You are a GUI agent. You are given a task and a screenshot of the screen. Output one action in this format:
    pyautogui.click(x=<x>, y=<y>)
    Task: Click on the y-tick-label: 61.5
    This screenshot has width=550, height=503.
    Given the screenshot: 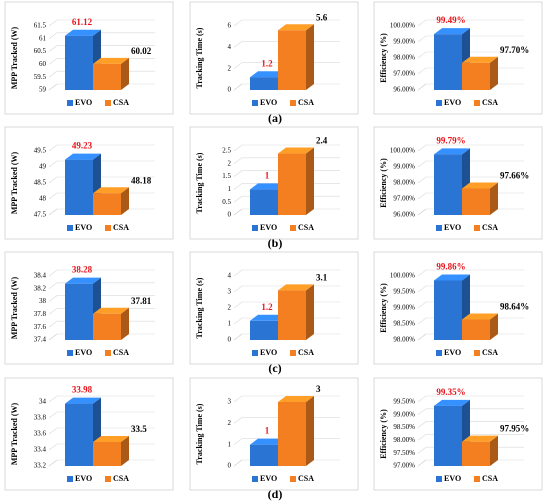 What is the action you would take?
    pyautogui.click(x=40, y=26)
    